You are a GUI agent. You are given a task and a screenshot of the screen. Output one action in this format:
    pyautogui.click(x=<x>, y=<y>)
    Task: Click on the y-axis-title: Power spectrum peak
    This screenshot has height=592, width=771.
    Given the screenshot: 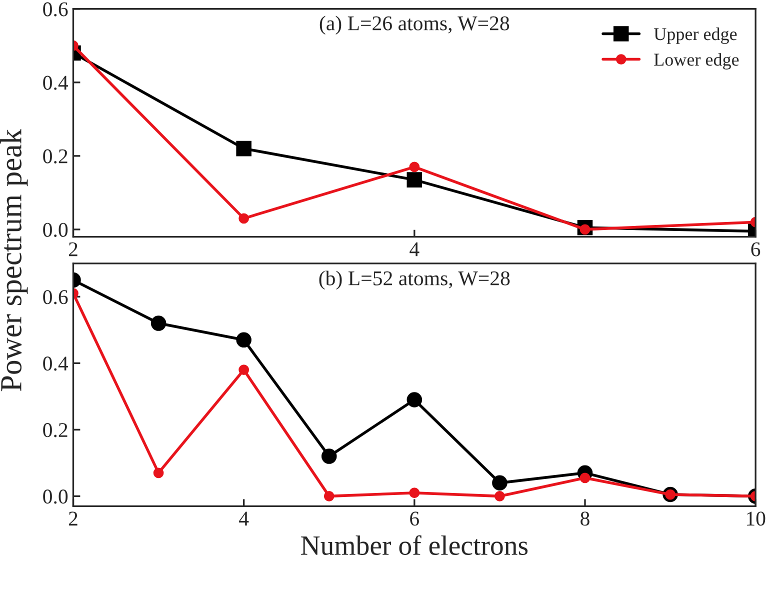 What is the action you would take?
    pyautogui.click(x=14, y=260)
    